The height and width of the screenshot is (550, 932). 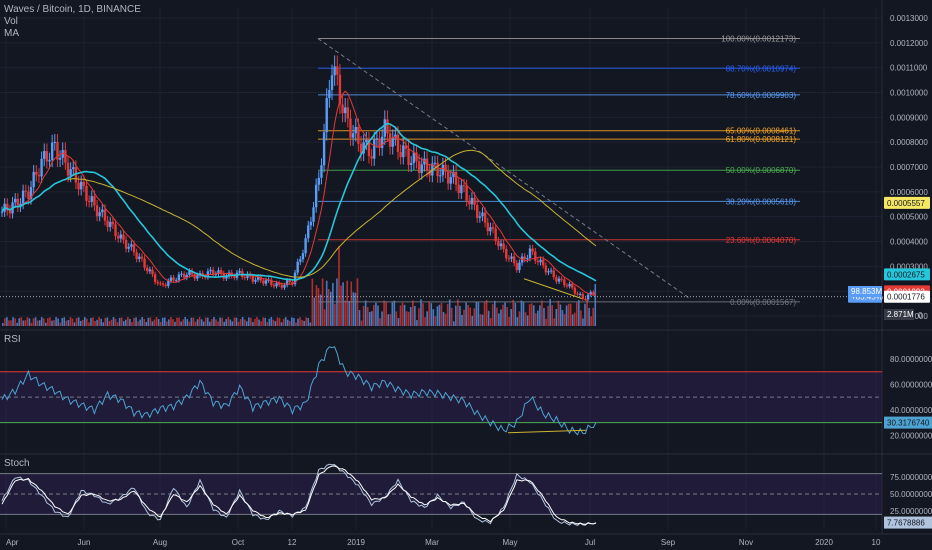 I want to click on fib-level-label: 50.00%(0.0006870), so click(x=761, y=170).